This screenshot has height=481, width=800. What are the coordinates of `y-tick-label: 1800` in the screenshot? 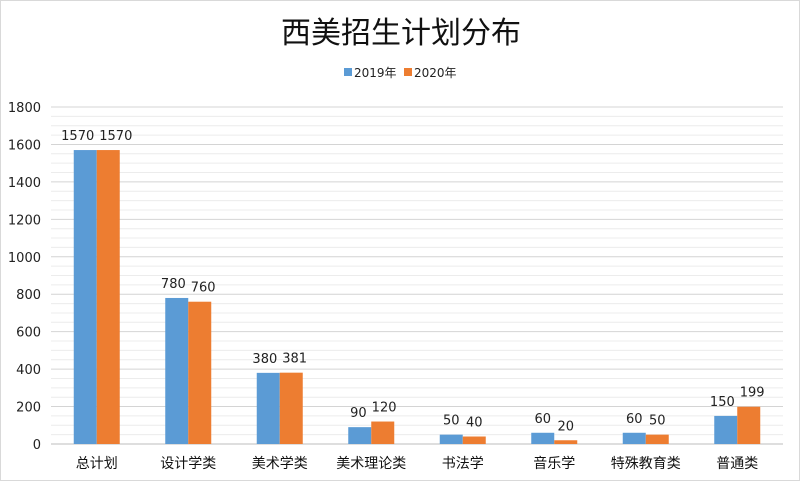 It's located at (24, 108).